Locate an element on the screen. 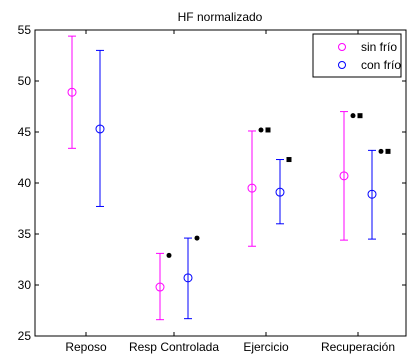 Image resolution: width=417 pixels, height=354 pixels. y-tick-label: 30 is located at coordinates (25, 285).